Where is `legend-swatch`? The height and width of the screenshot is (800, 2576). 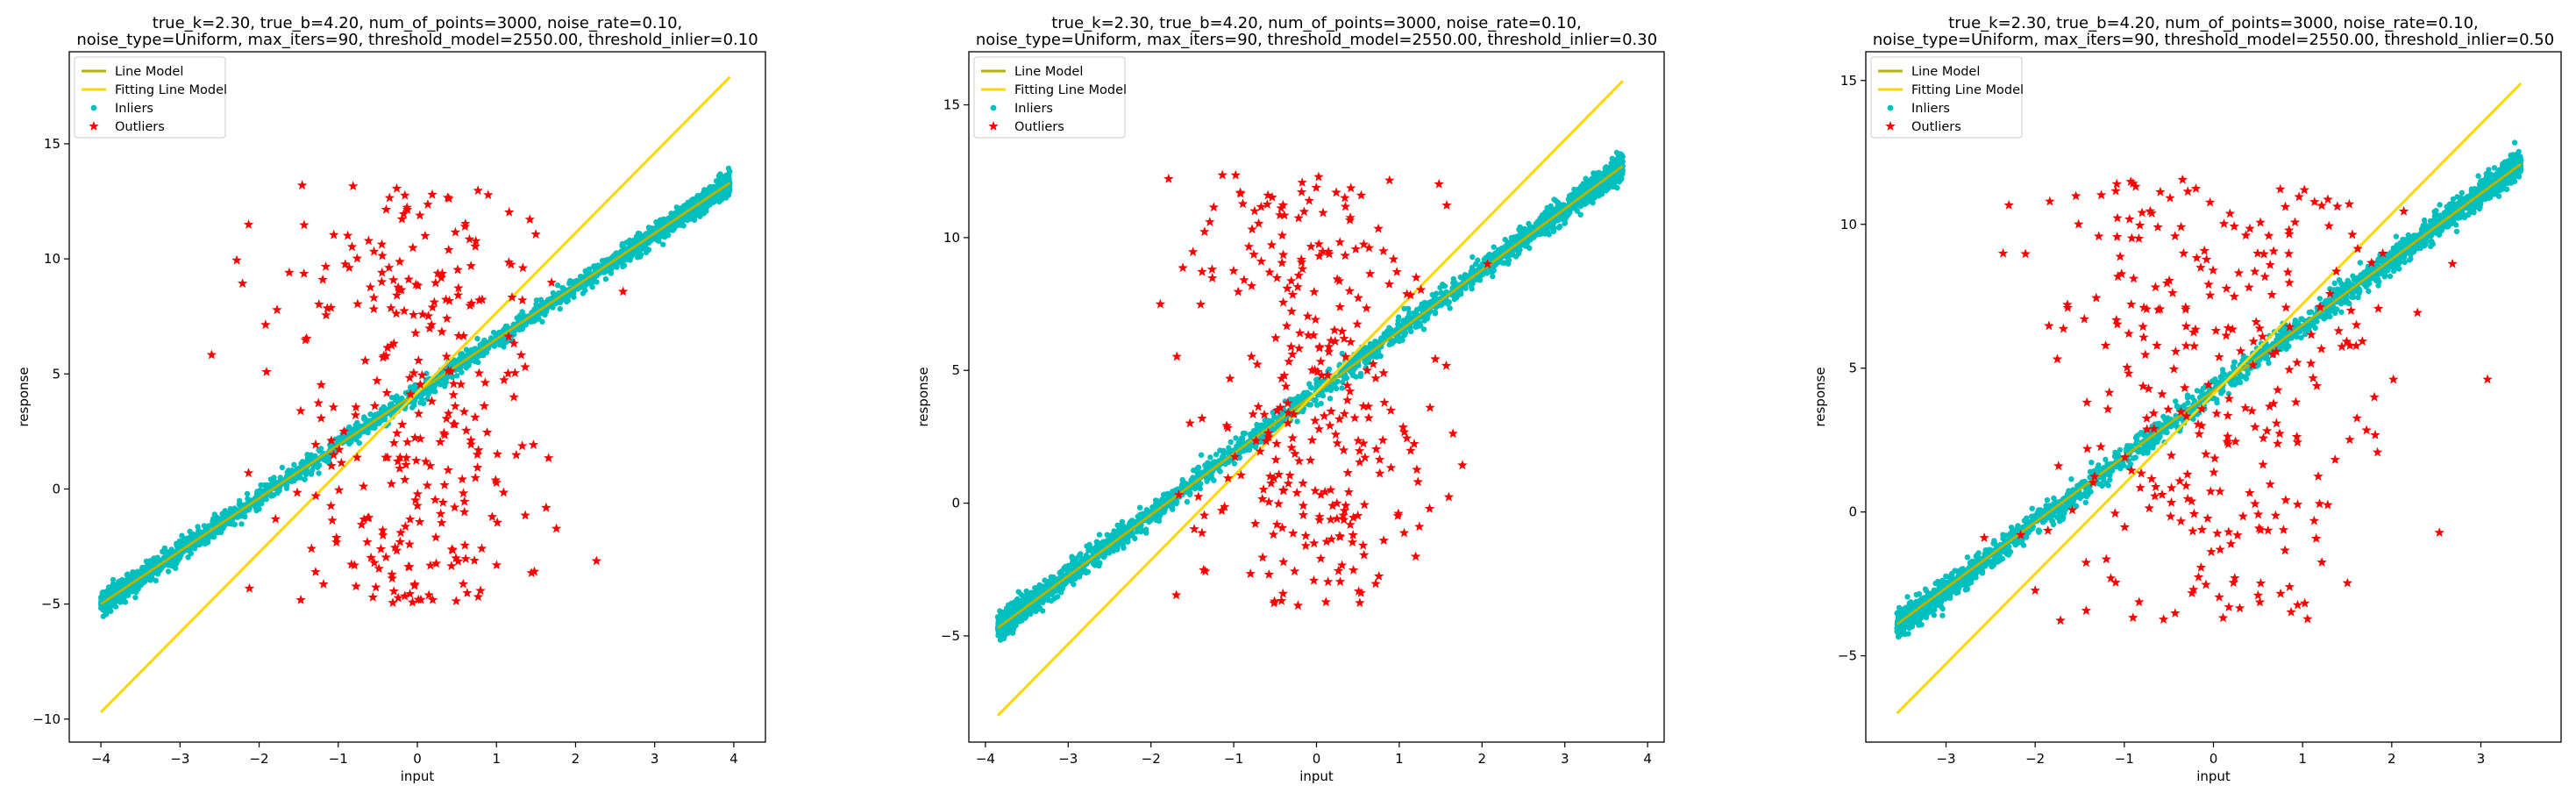
legend-swatch is located at coordinates (94, 126).